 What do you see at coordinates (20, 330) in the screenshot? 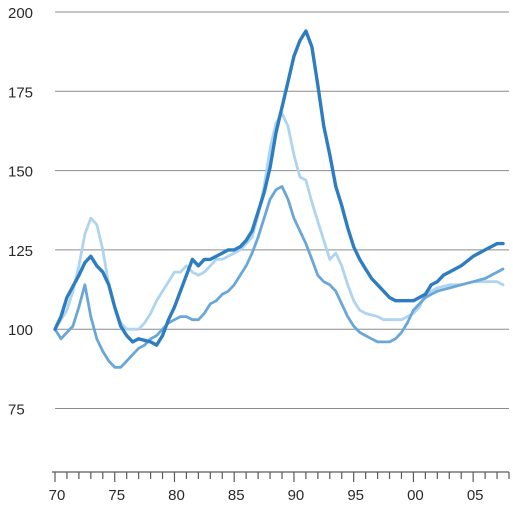
I see `y-tick-label-100: 100` at bounding box center [20, 330].